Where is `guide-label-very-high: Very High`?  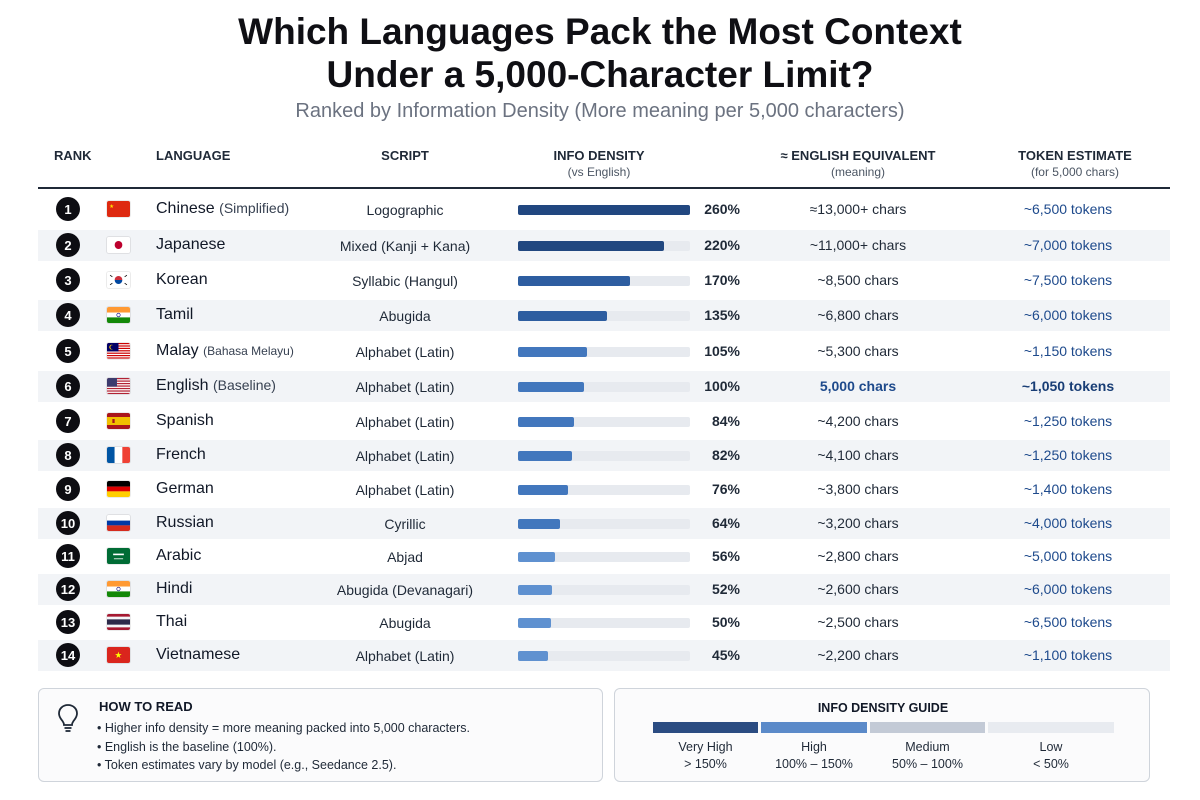
guide-label-very-high: Very High is located at coordinates (705, 747).